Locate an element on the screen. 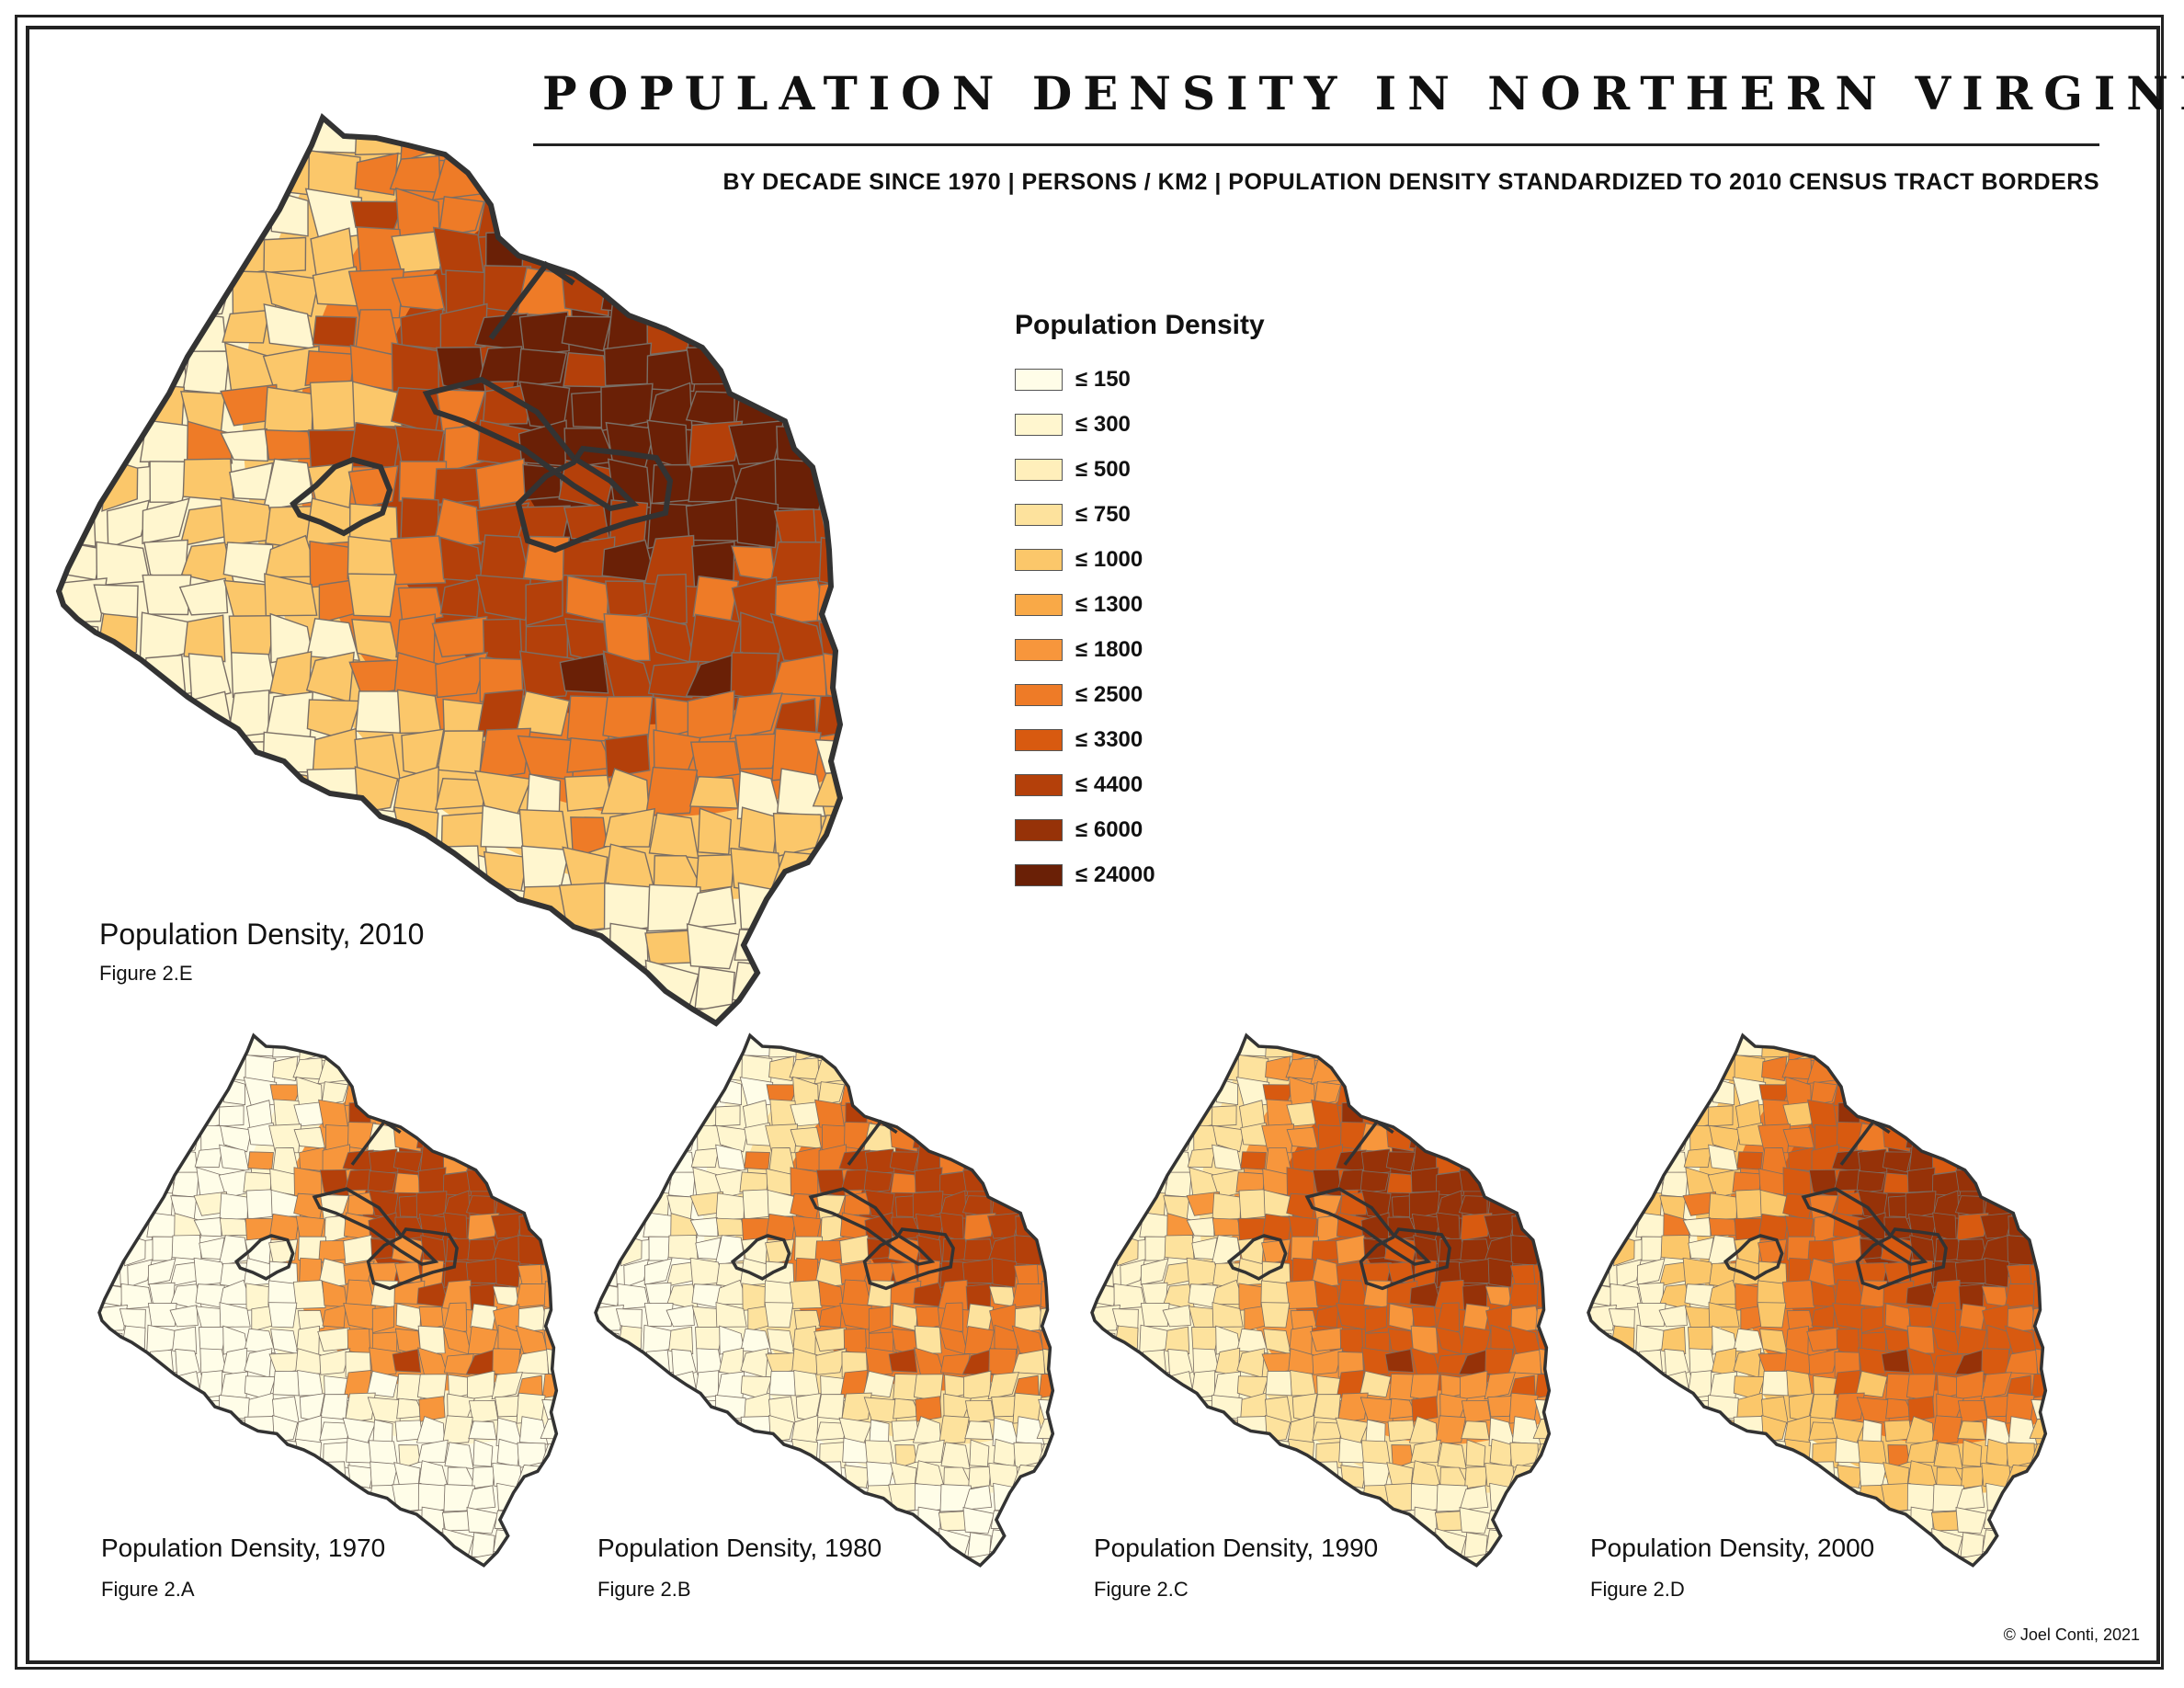 The width and height of the screenshot is (2184, 1688). legend-title: Population Density is located at coordinates (1140, 325).